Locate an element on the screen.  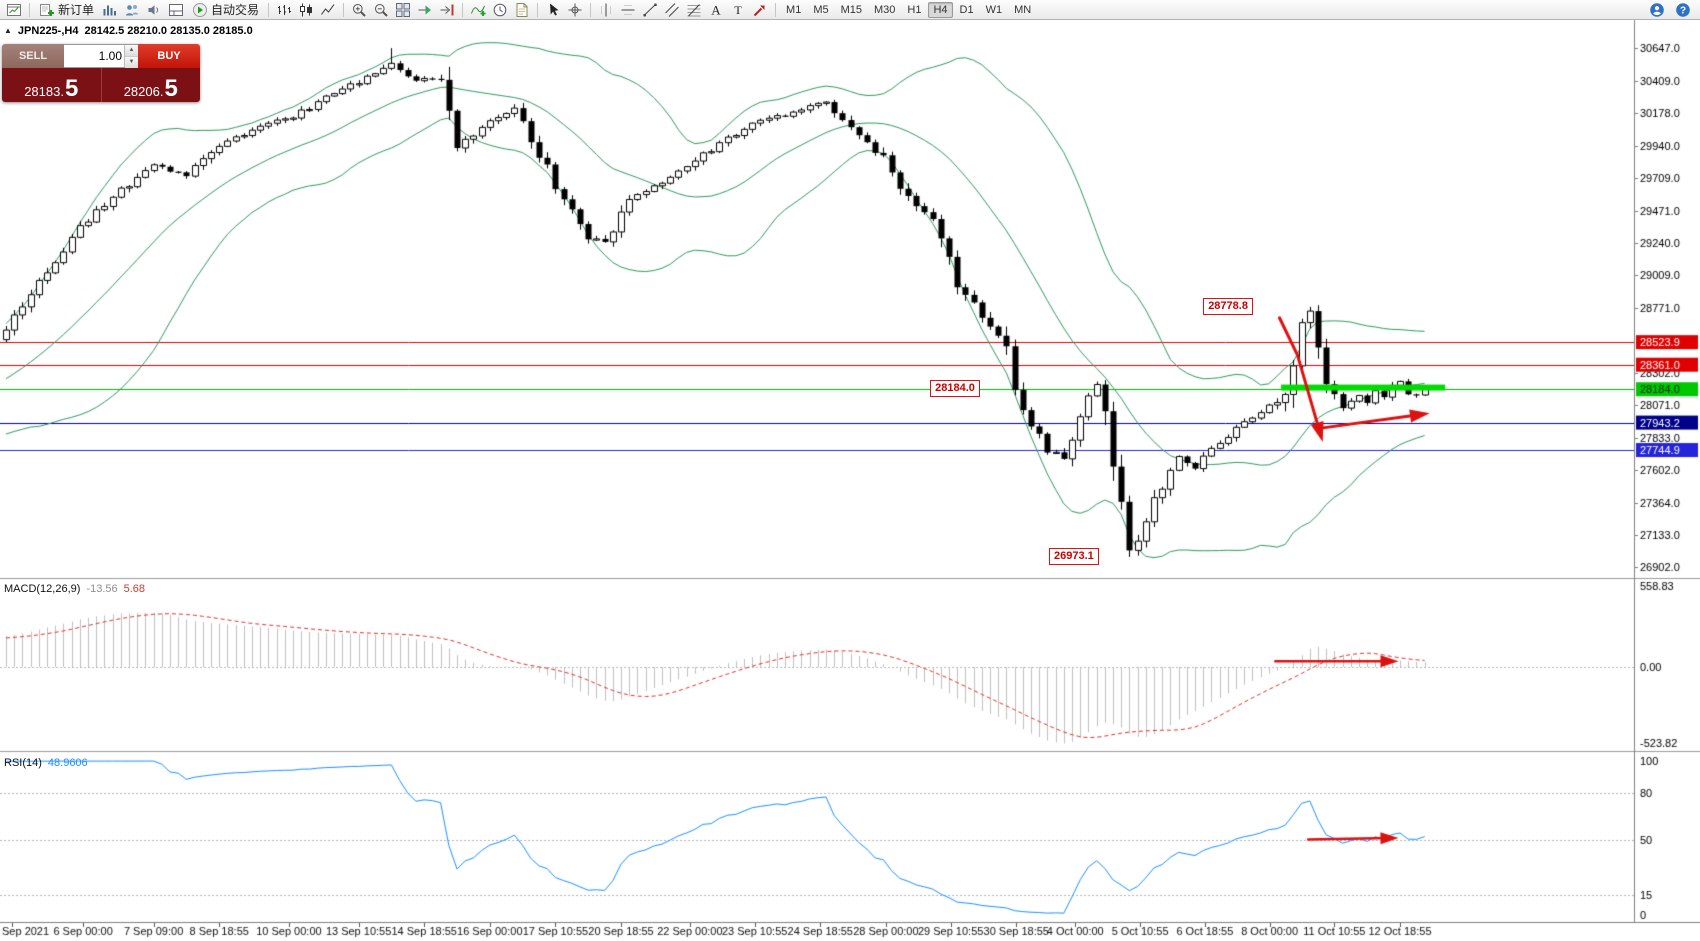
community-icon is located at coordinates (1657, 10).